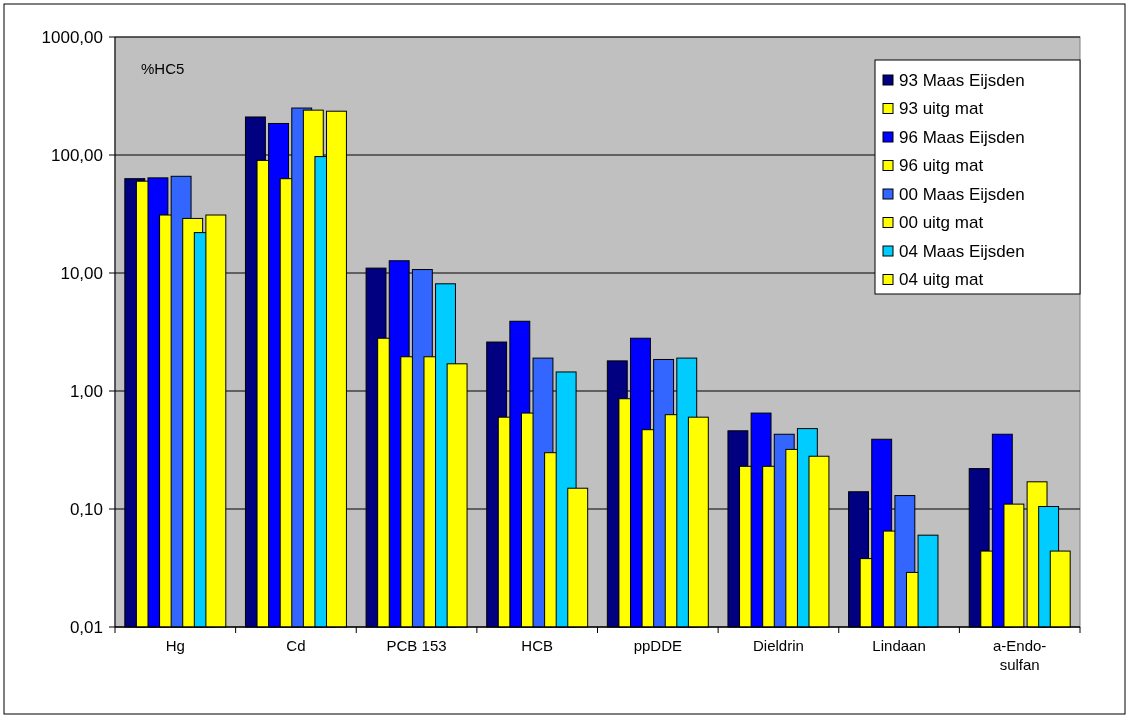  Describe the element at coordinates (941, 109) in the screenshot. I see `legend-label: 93 uitg mat` at that location.